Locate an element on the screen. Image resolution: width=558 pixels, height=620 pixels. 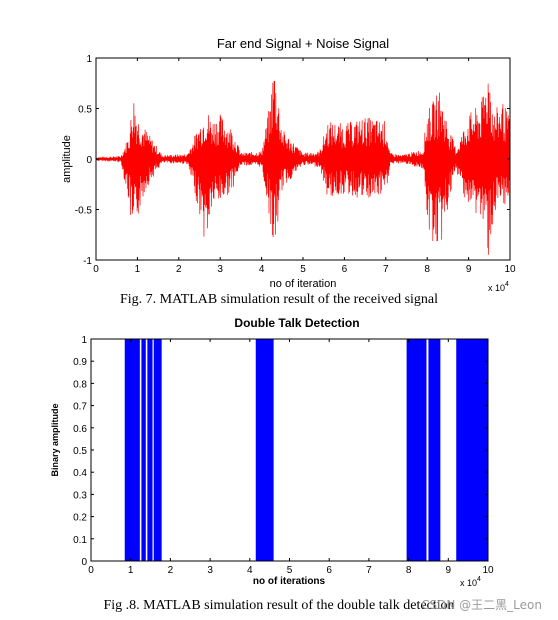
chart2-x-tick-label: 0 is located at coordinates (91, 570).